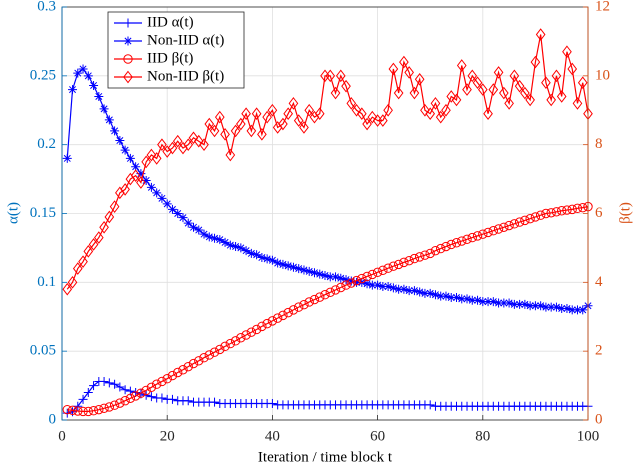  What do you see at coordinates (599, 351) in the screenshot?
I see `y2-tick-label: 2` at bounding box center [599, 351].